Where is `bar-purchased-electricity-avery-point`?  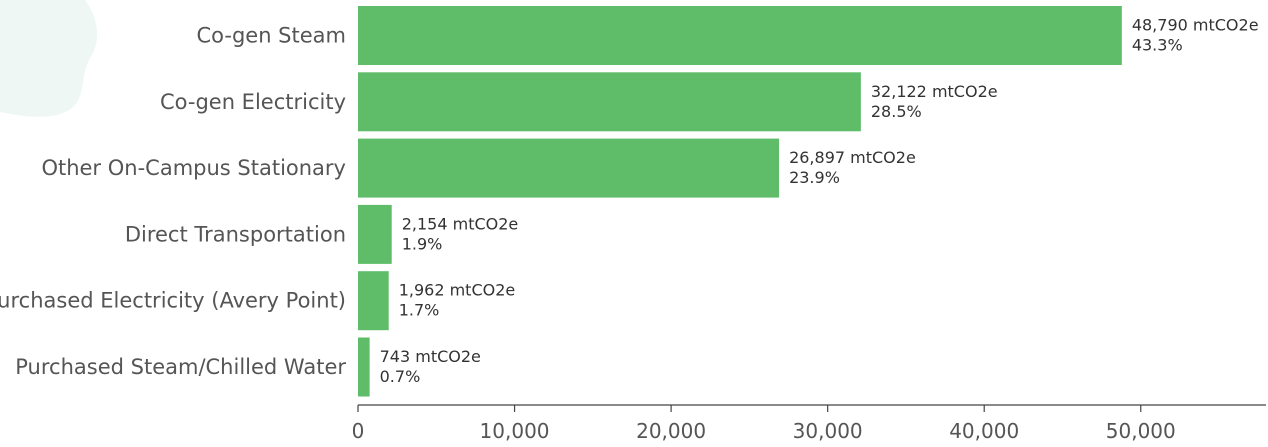 bar-purchased-electricity-avery-point is located at coordinates (373, 301).